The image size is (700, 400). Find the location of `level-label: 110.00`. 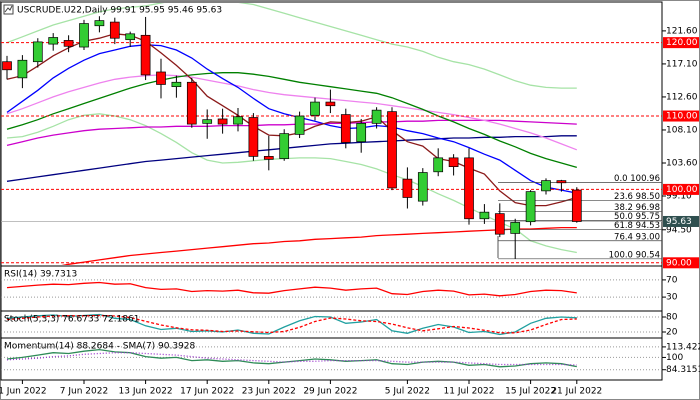

level-label: 110.00 is located at coordinates (682, 117).